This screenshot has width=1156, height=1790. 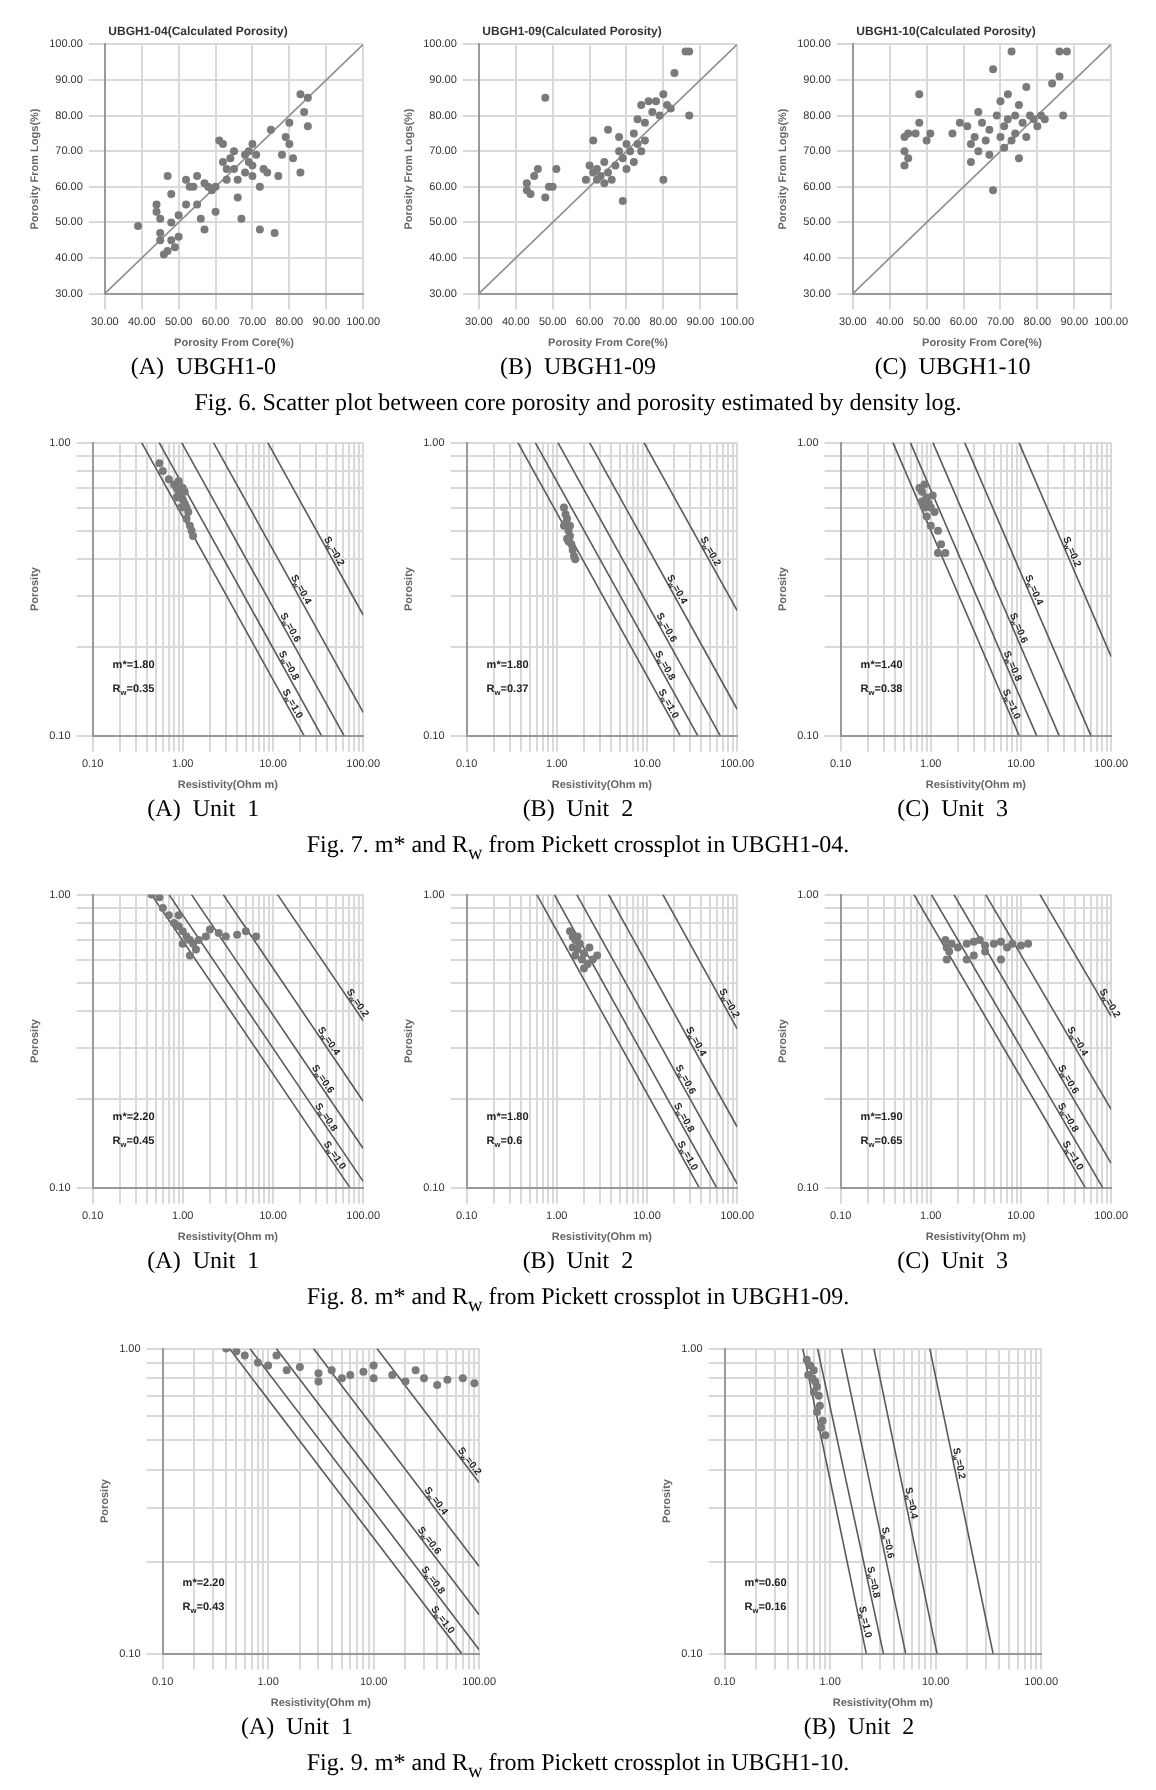 What do you see at coordinates (578, 848) in the screenshot?
I see `text: Fig. 7. m* and R$_{w}$ from Pickett crossplot in UBGH1-04.` at bounding box center [578, 848].